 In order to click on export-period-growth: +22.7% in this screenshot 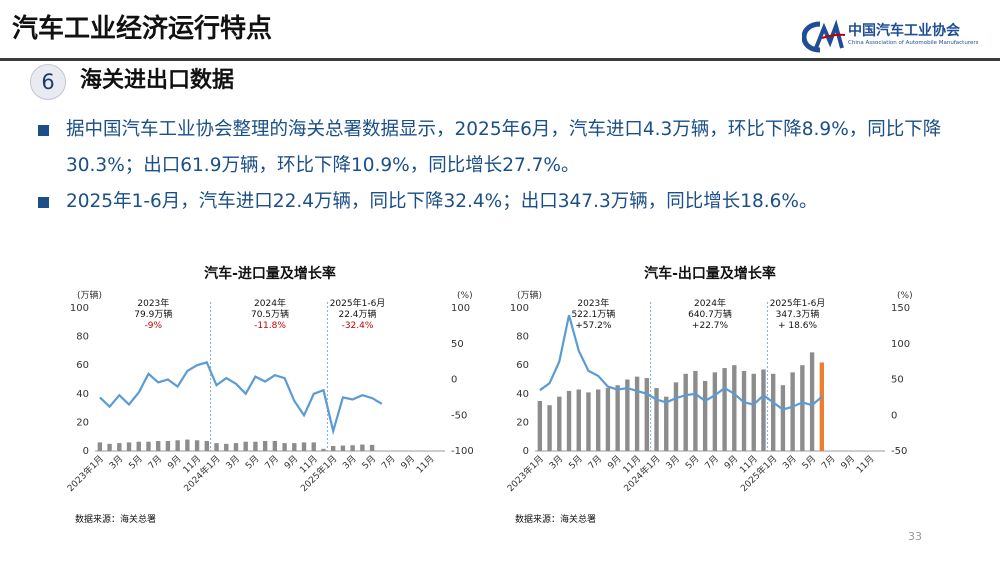, I will do `click(710, 326)`.